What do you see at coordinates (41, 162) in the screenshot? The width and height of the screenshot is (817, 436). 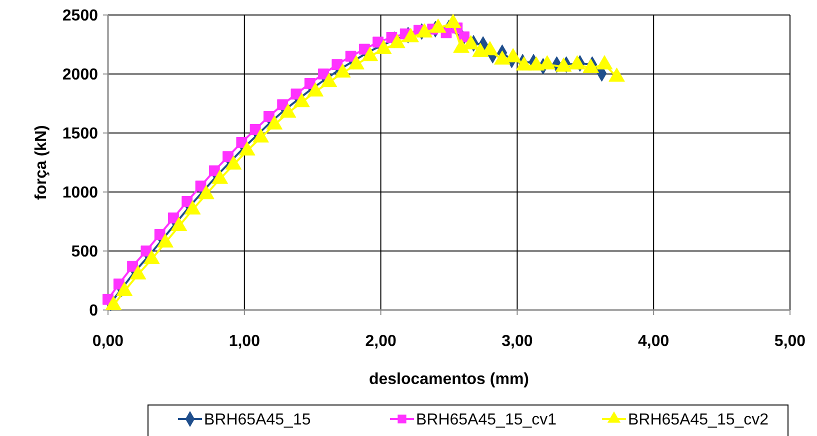 I see `y-axis-title: força (kN)` at bounding box center [41, 162].